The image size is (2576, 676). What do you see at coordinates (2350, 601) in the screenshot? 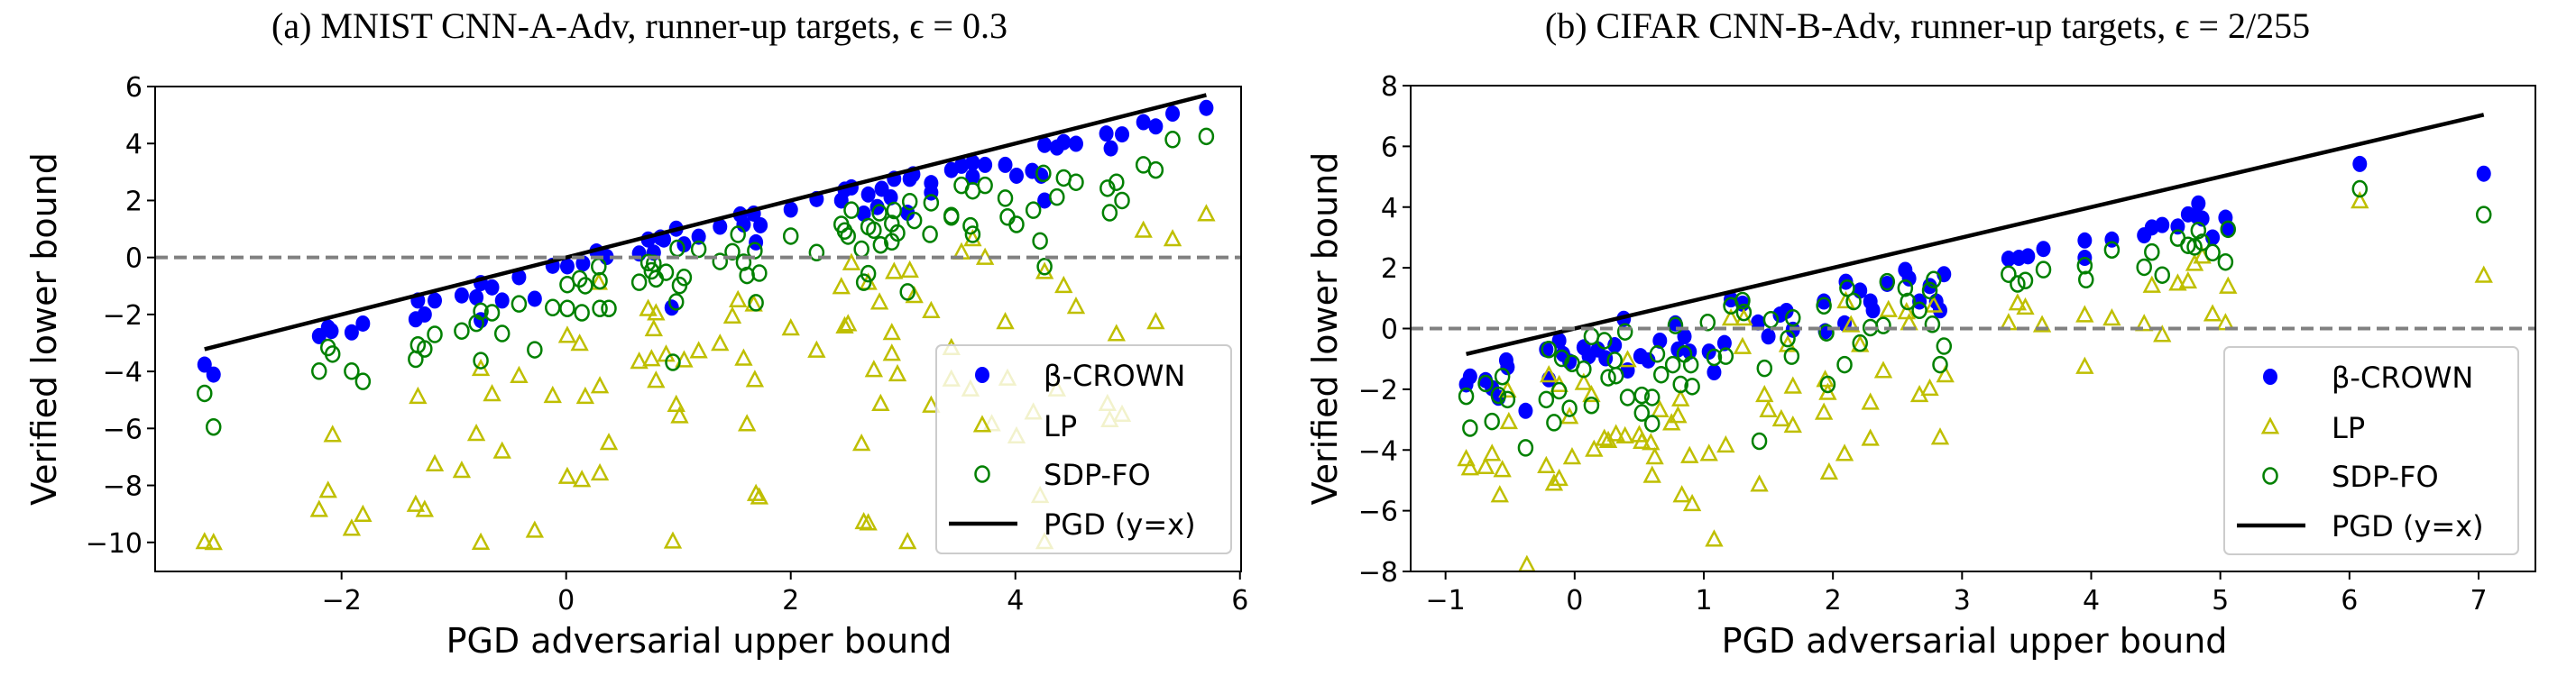
I see `x-tick-label: 6` at bounding box center [2350, 601].